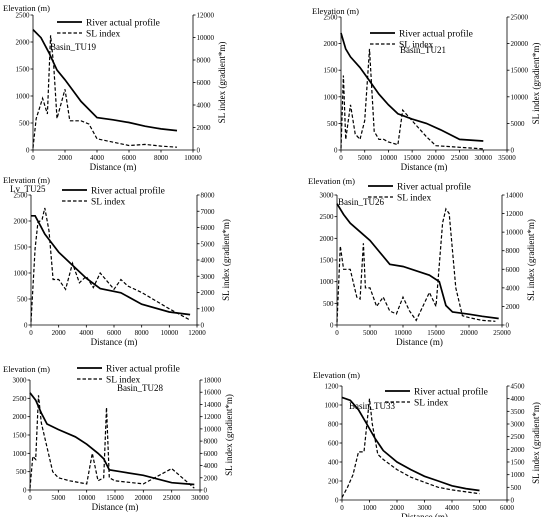  I want to click on basin-label: Basin_TU21, so click(423, 50).